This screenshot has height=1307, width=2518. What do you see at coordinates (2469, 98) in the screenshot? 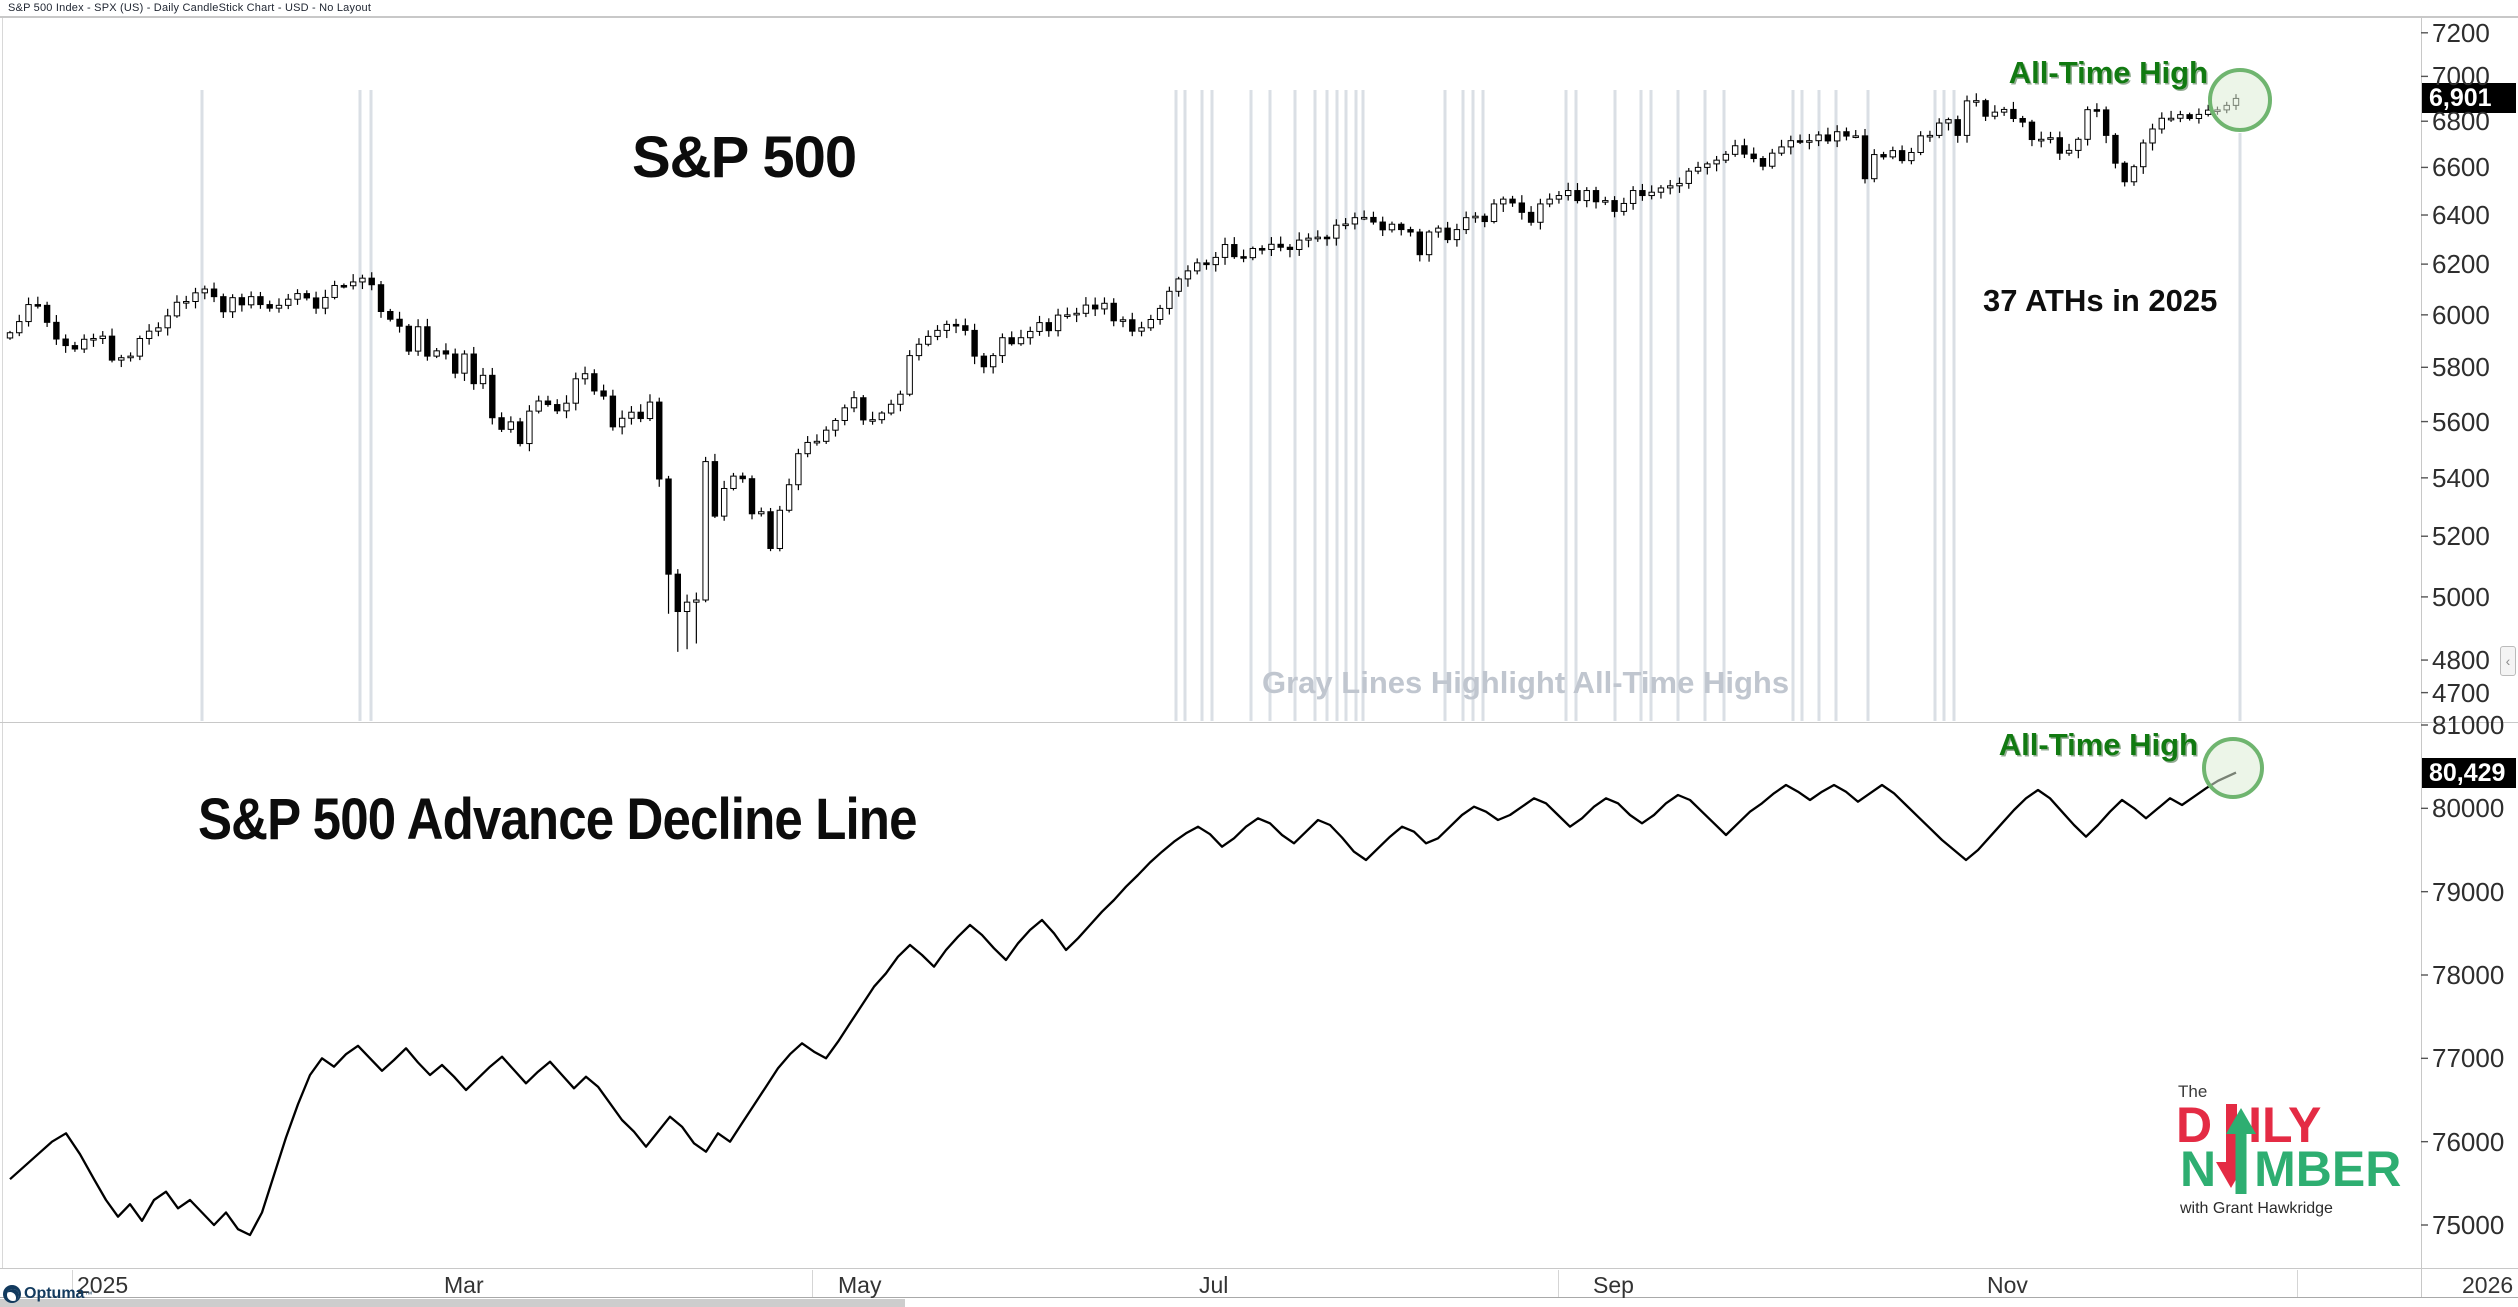
I see `top-last-price-tag: 6,901` at bounding box center [2469, 98].